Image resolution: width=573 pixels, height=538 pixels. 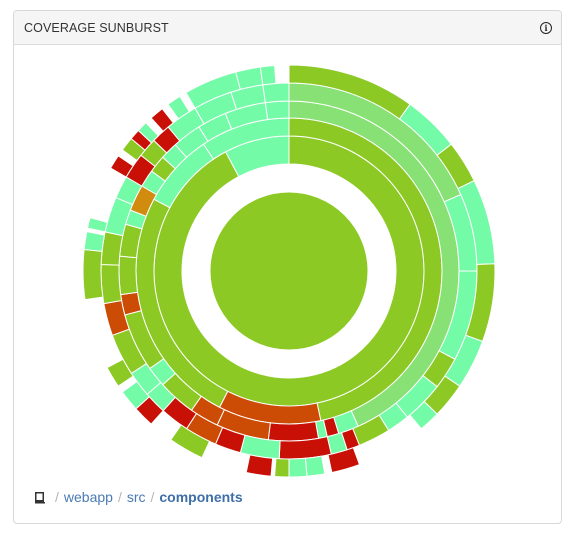 What do you see at coordinates (96, 27) in the screenshot?
I see `panel-title: COVERAGE SUNBURST` at bounding box center [96, 27].